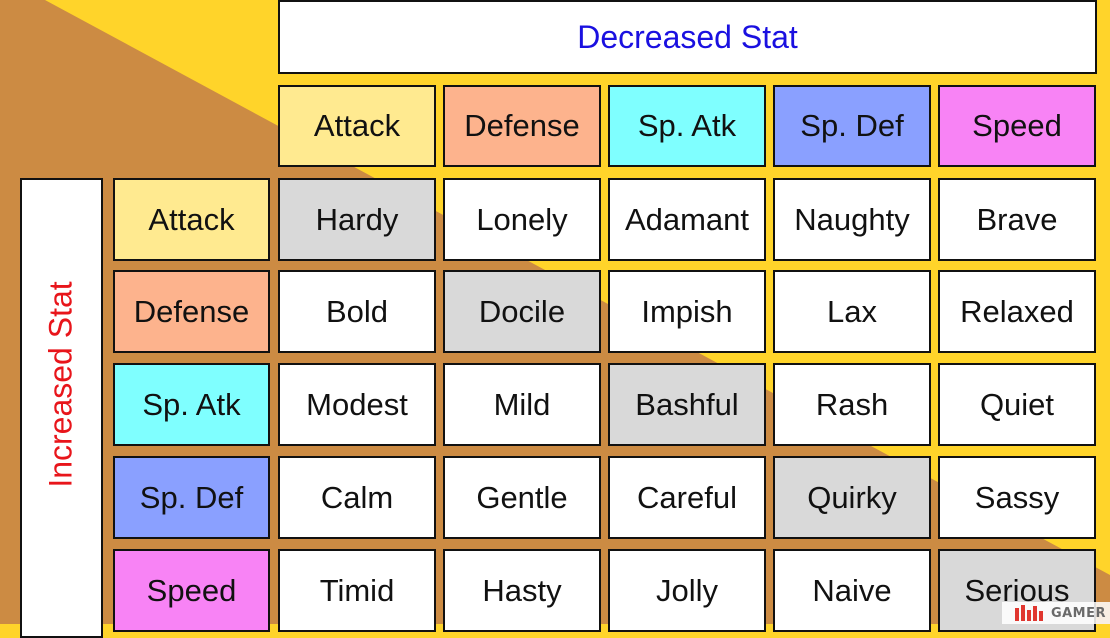 The height and width of the screenshot is (638, 1110). What do you see at coordinates (687, 219) in the screenshot?
I see `nature-cell-adamant: Adamant` at bounding box center [687, 219].